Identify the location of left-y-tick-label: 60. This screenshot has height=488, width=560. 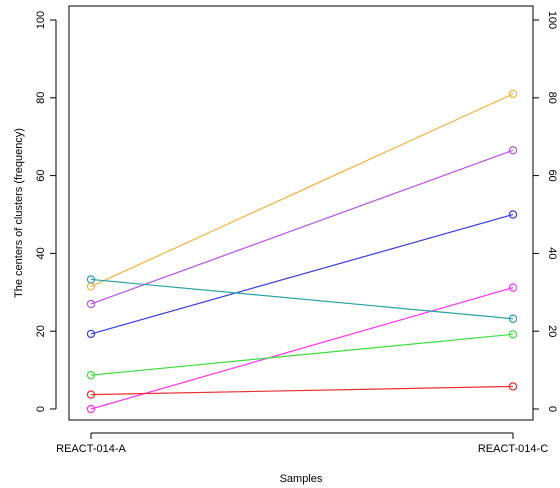
(41, 175).